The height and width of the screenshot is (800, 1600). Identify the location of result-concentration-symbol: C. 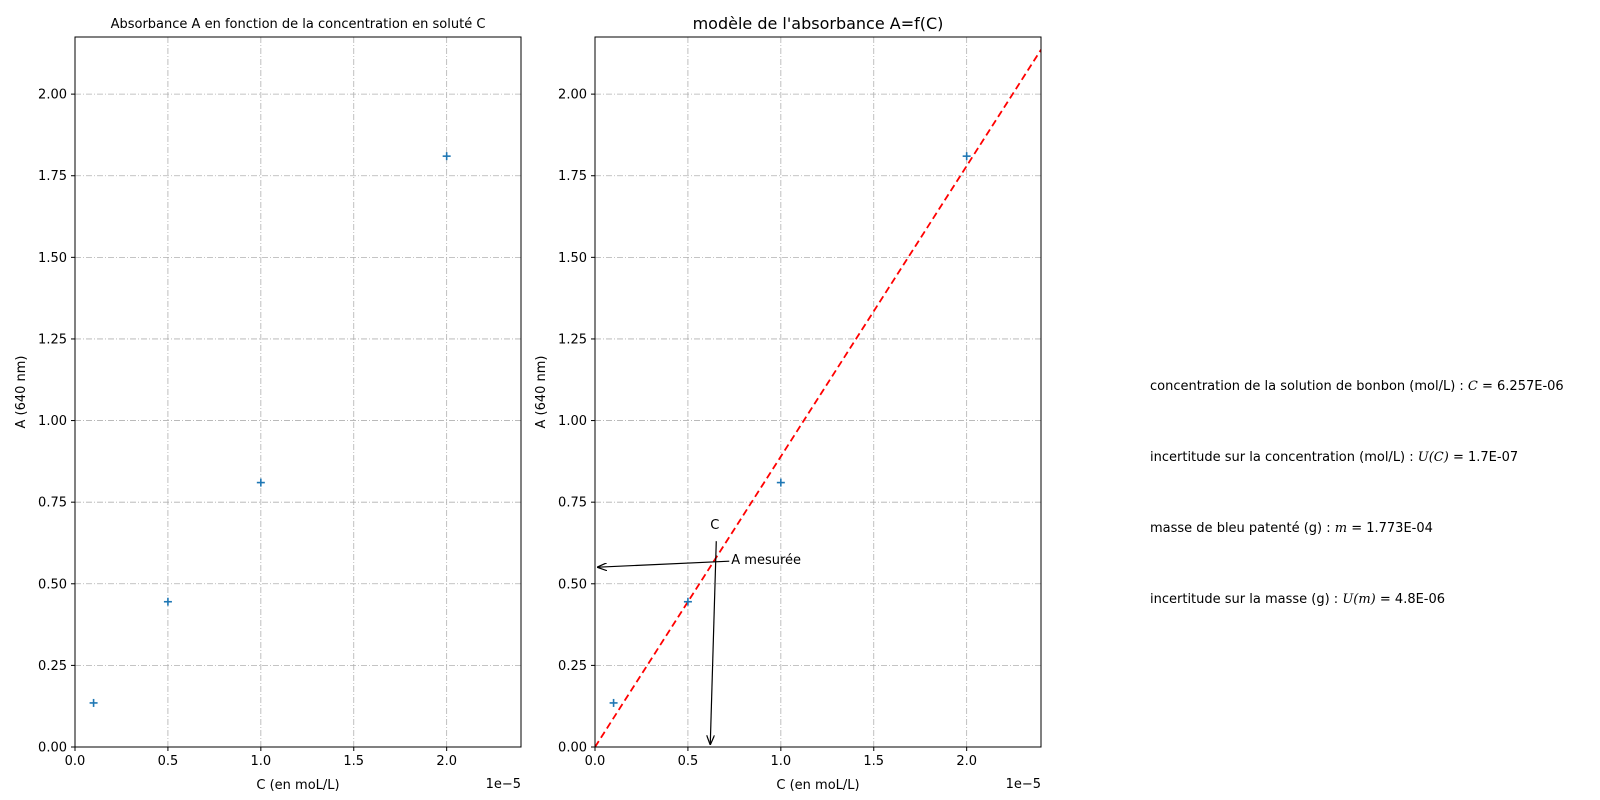
(1472, 386).